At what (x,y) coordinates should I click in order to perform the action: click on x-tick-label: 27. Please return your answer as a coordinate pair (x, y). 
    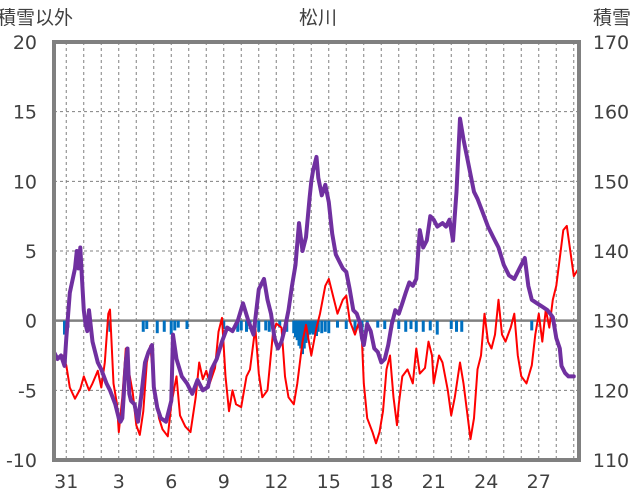
    Looking at the image, I should click on (539, 482).